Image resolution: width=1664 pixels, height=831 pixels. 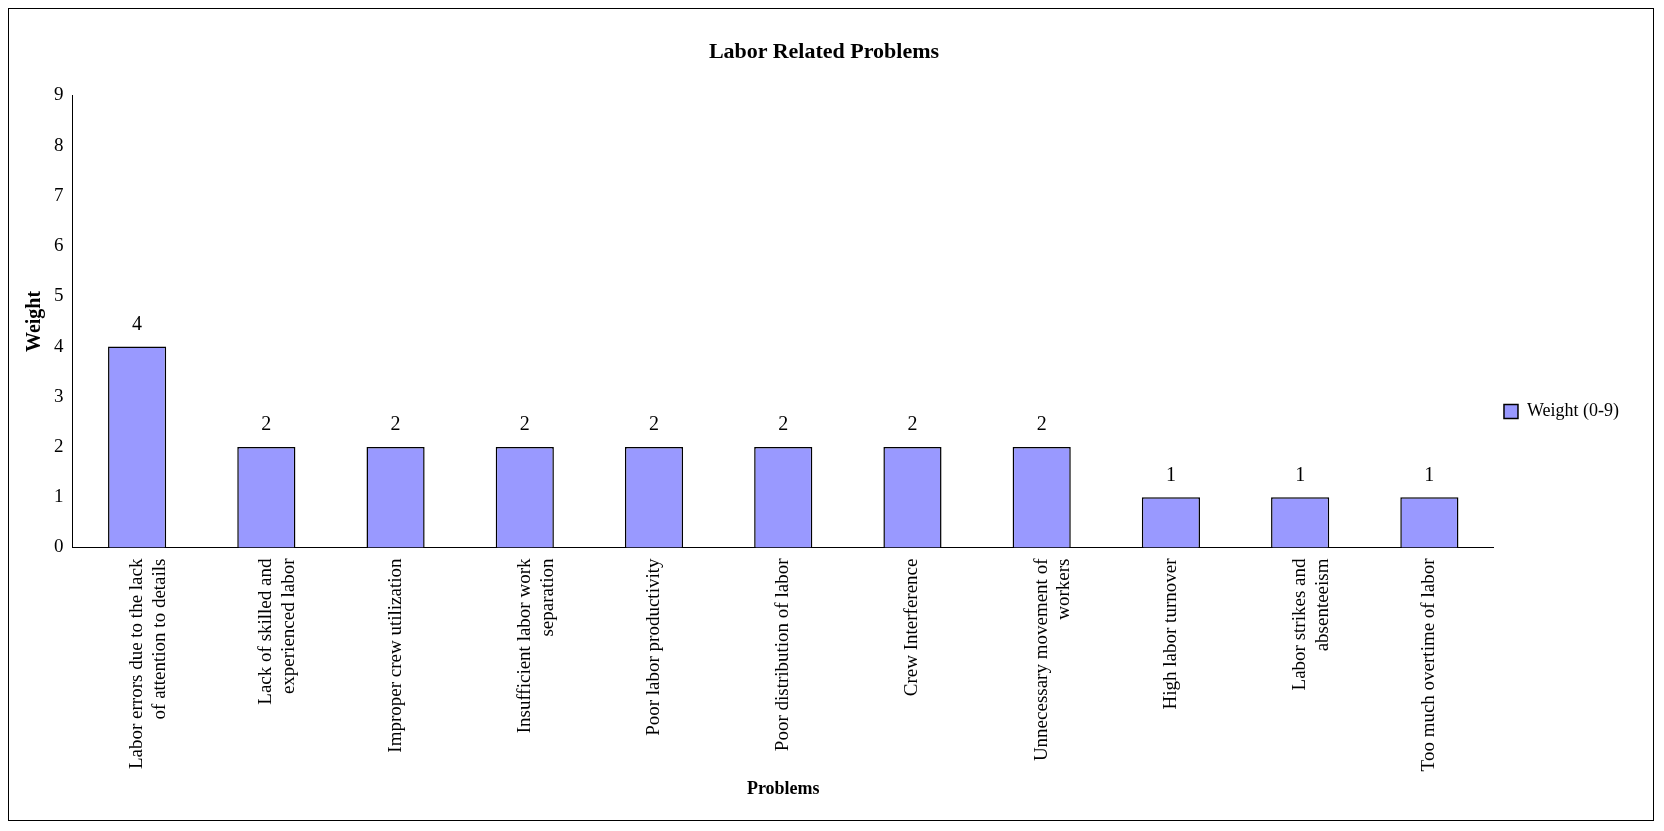 What do you see at coordinates (394, 655) in the screenshot?
I see `x-tick-label: Improper crew utilization` at bounding box center [394, 655].